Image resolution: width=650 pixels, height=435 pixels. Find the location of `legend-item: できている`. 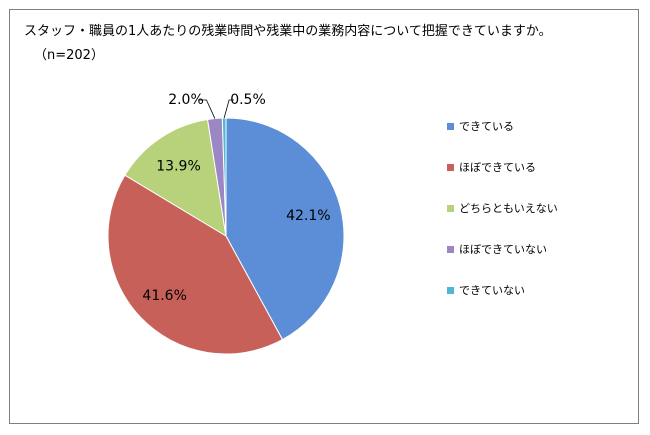

legend-item: できている is located at coordinates (502, 126).